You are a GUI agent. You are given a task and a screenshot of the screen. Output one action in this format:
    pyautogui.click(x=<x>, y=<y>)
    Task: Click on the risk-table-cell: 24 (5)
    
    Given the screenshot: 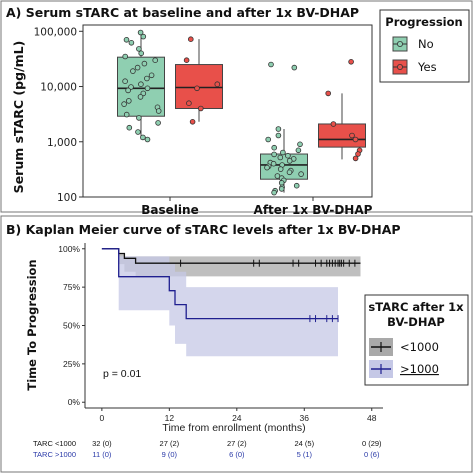 What is the action you would take?
    pyautogui.click(x=304, y=443)
    